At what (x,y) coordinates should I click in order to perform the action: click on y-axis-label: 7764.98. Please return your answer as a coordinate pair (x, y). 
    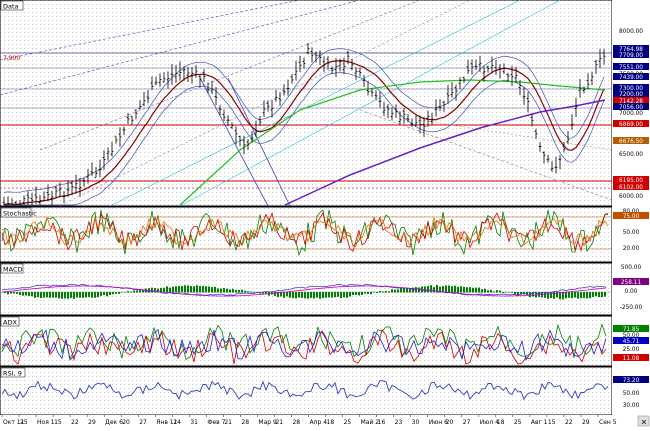
    Looking at the image, I should click on (631, 49).